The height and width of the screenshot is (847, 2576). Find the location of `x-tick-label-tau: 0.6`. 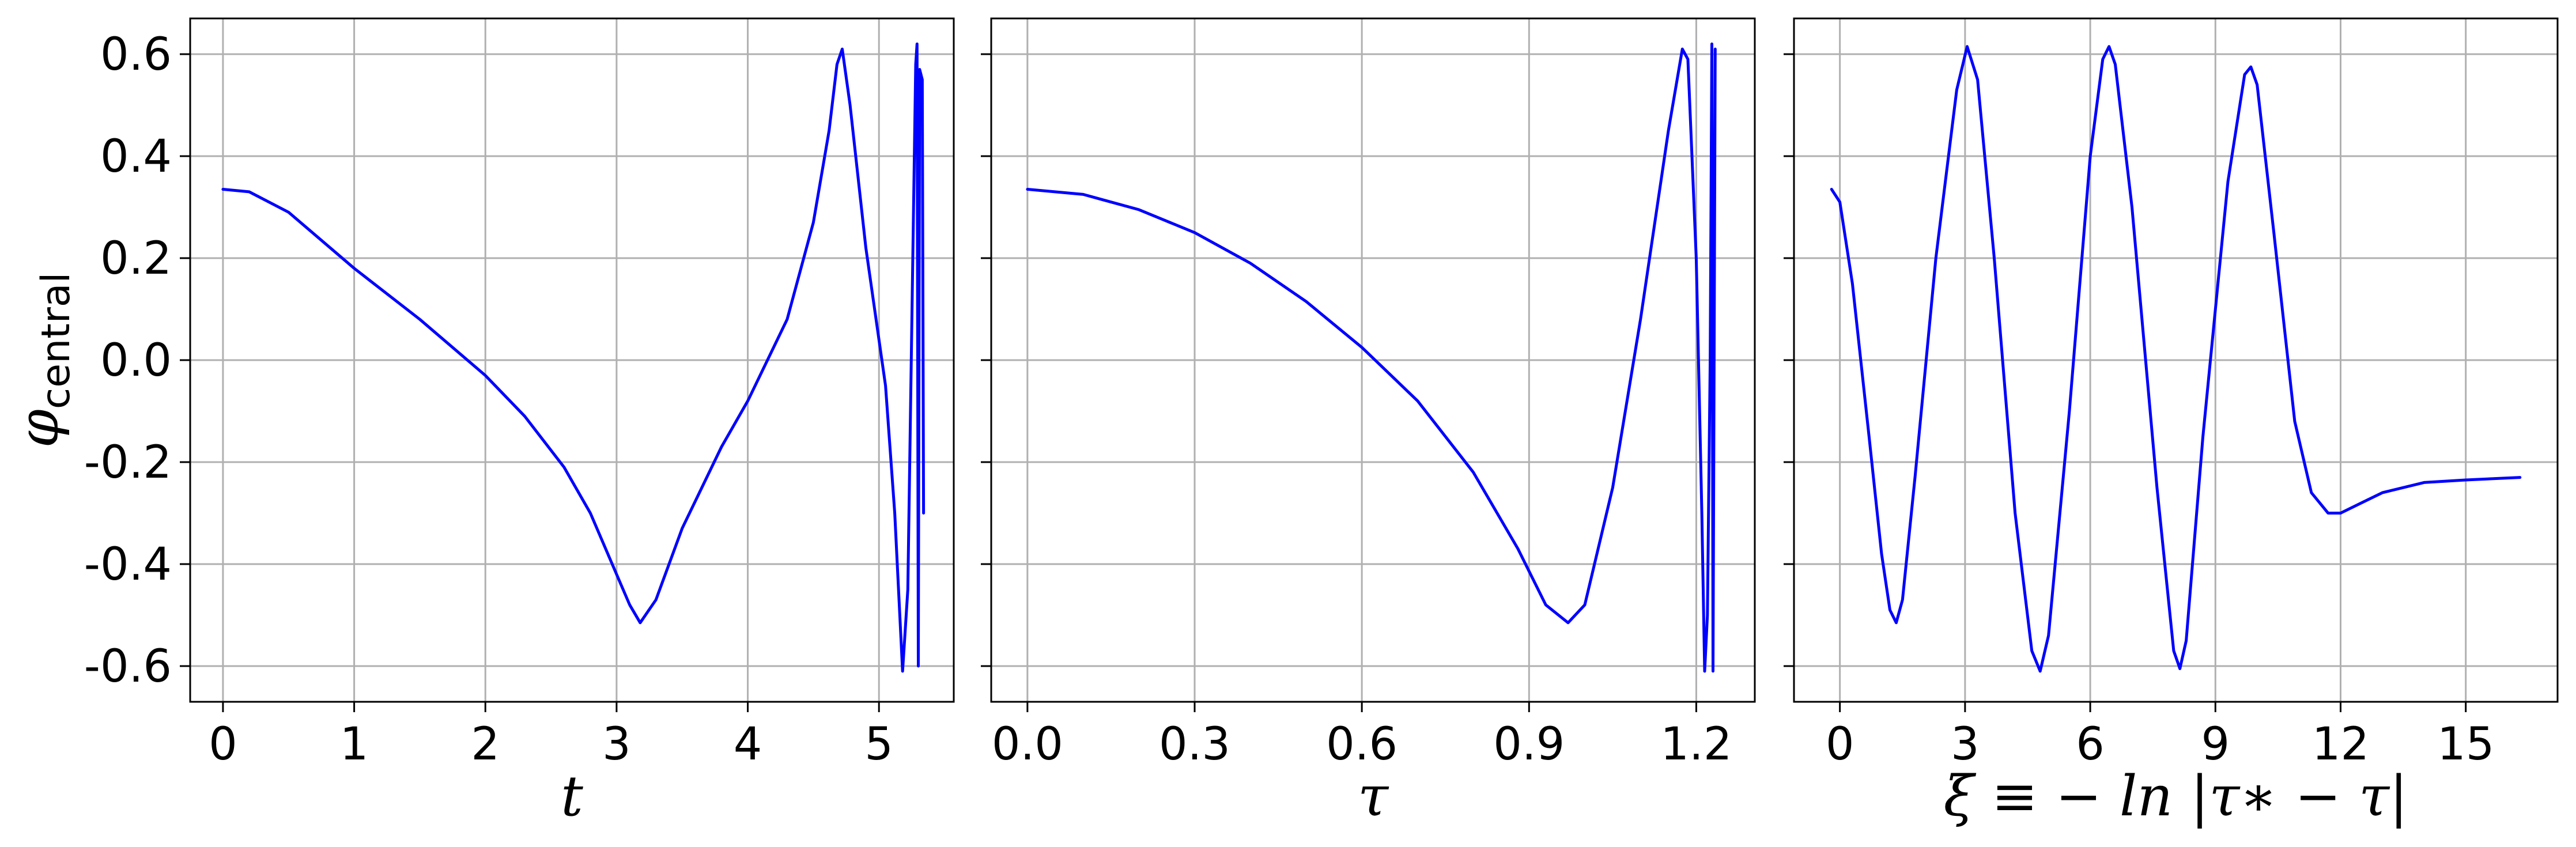

x-tick-label-tau: 0.6 is located at coordinates (1361, 744).